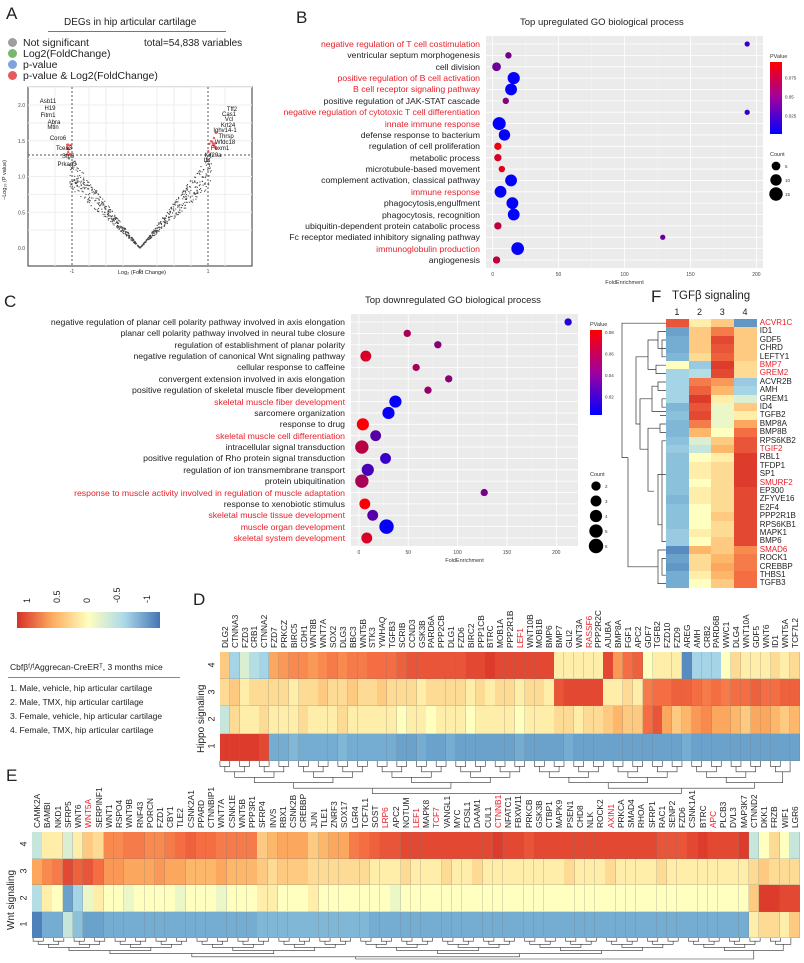 The width and height of the screenshot is (804, 963). Describe the element at coordinates (220, 149) in the screenshot. I see `gene-label: Foxm1` at that location.